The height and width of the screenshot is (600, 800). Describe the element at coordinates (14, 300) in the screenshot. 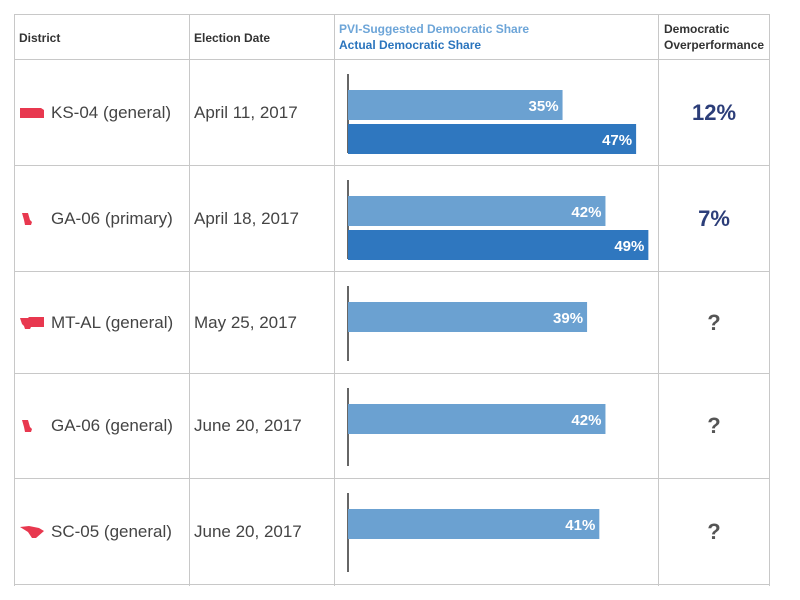

I see `table-border-left` at that location.